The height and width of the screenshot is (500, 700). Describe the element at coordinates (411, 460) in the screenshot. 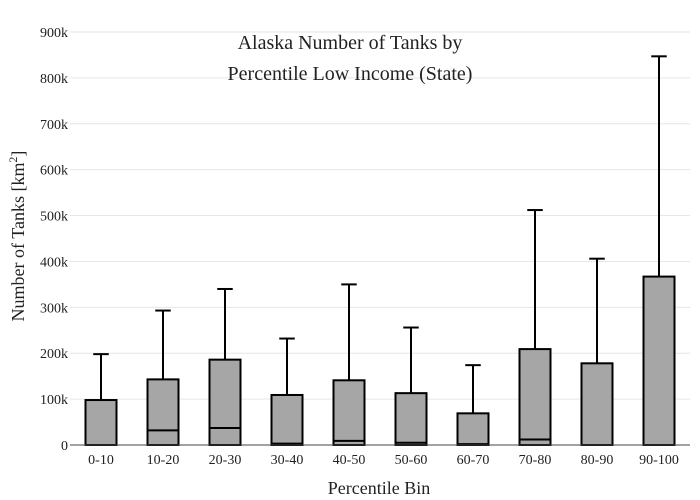

I see `x-tick-label: 50-60` at that location.